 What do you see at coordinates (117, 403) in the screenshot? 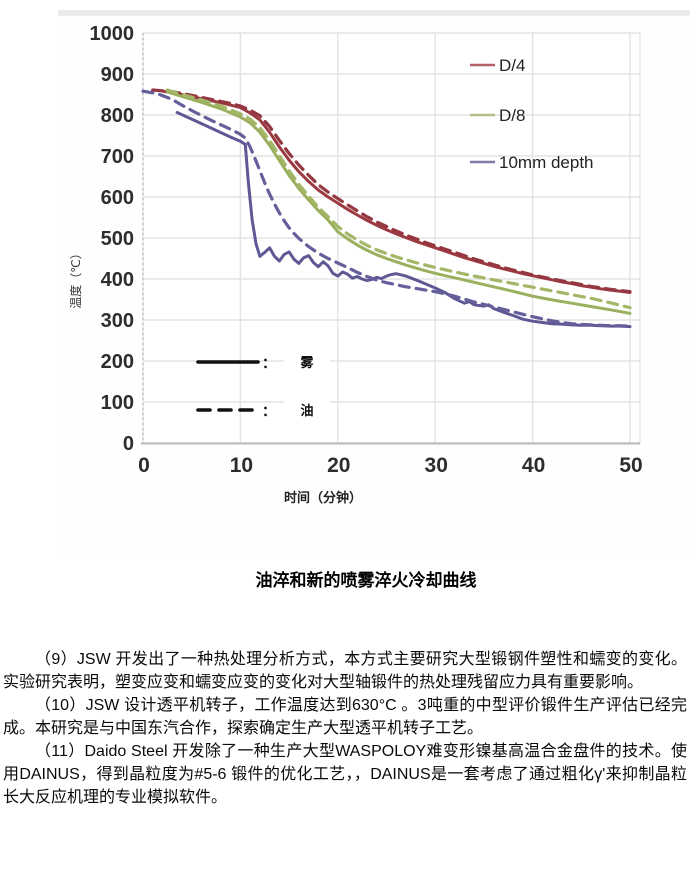
I see `y-tick-label: 100` at bounding box center [117, 403].